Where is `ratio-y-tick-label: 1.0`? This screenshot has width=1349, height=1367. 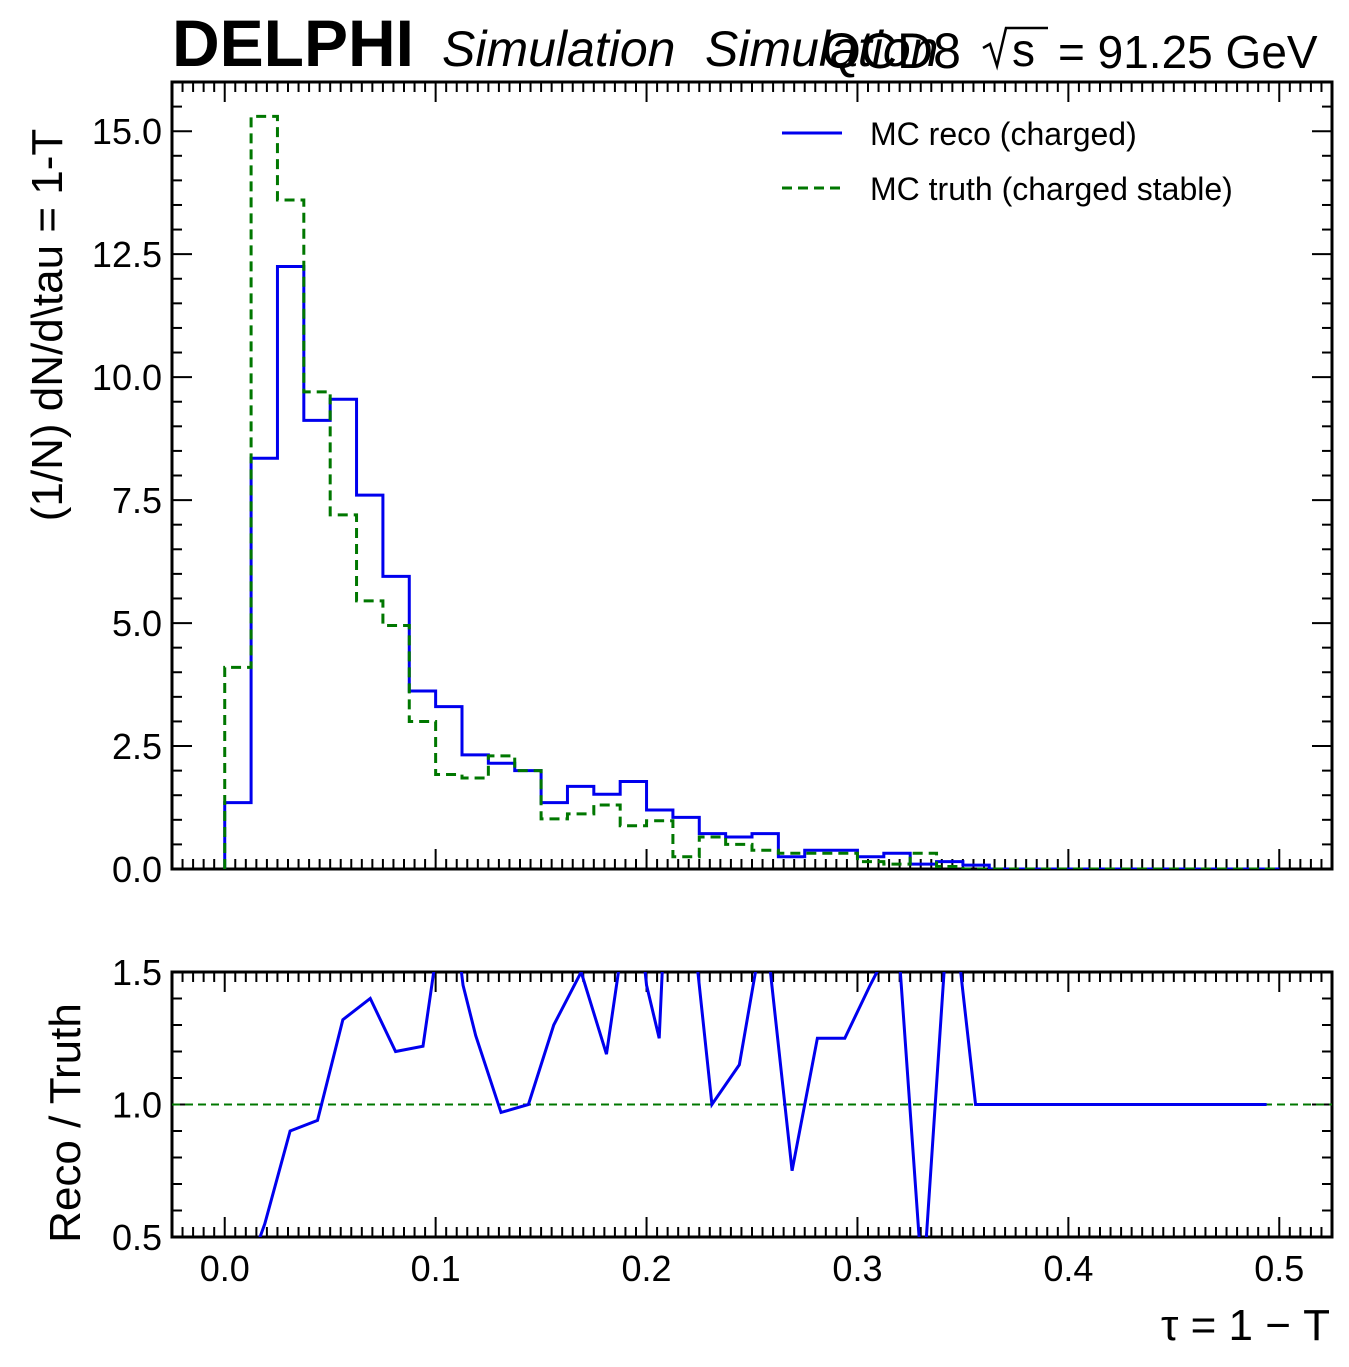 ratio-y-tick-label: 1.0 is located at coordinates (137, 1105).